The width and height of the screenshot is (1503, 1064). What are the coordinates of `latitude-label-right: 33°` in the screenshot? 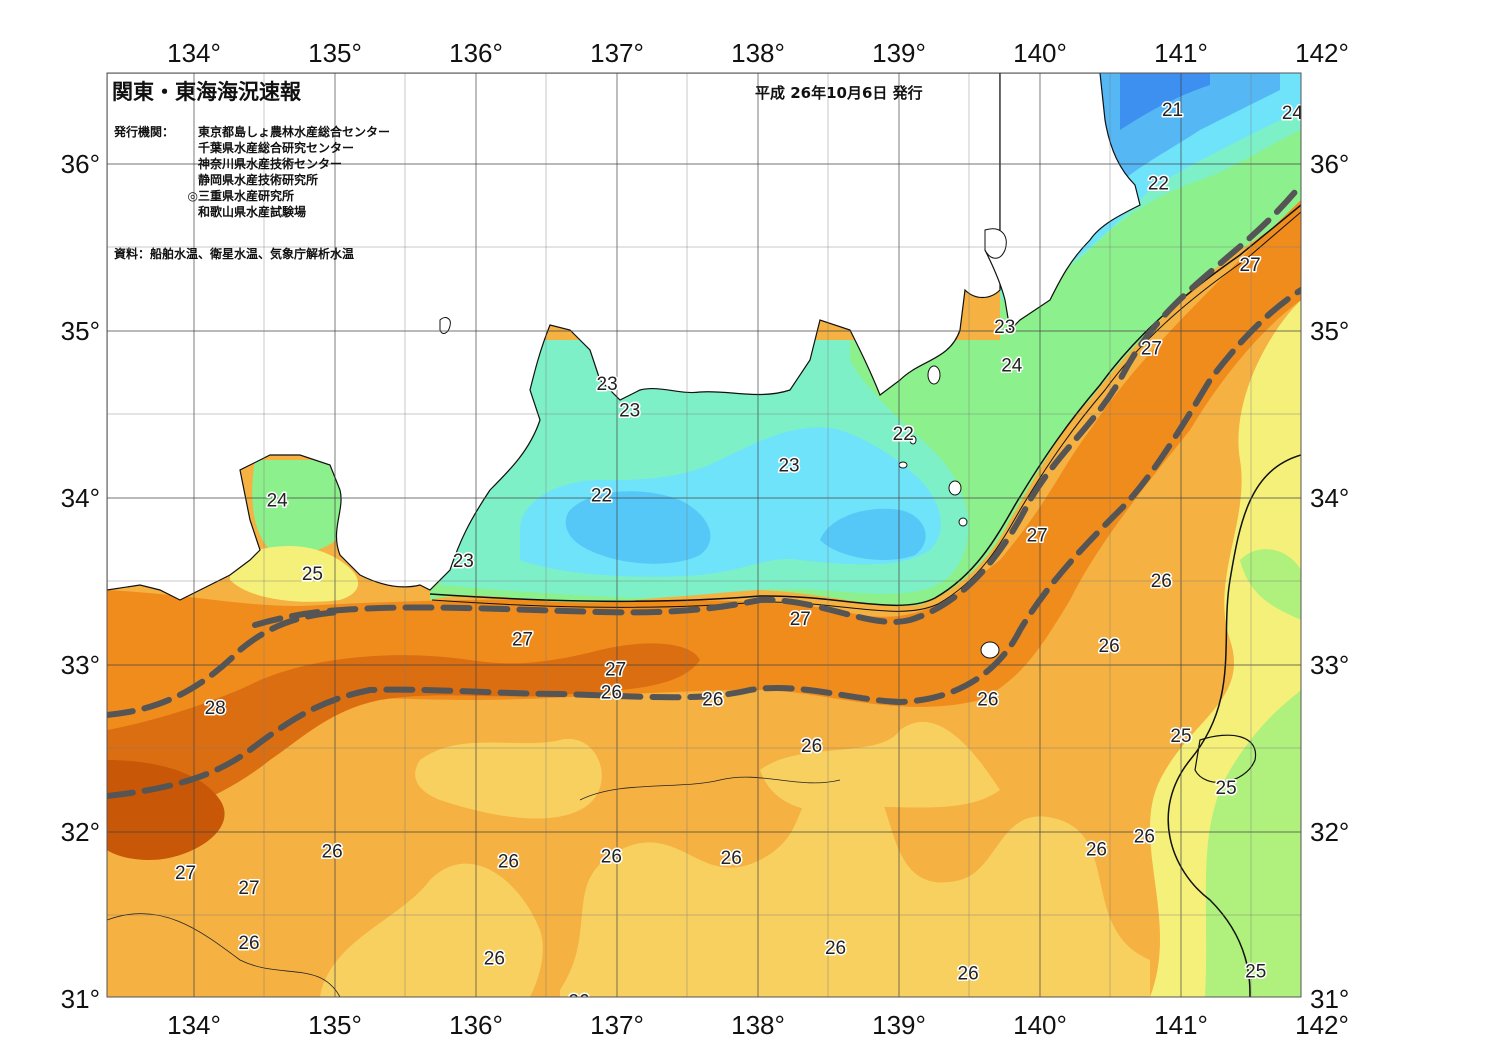 It's located at (1329, 665).